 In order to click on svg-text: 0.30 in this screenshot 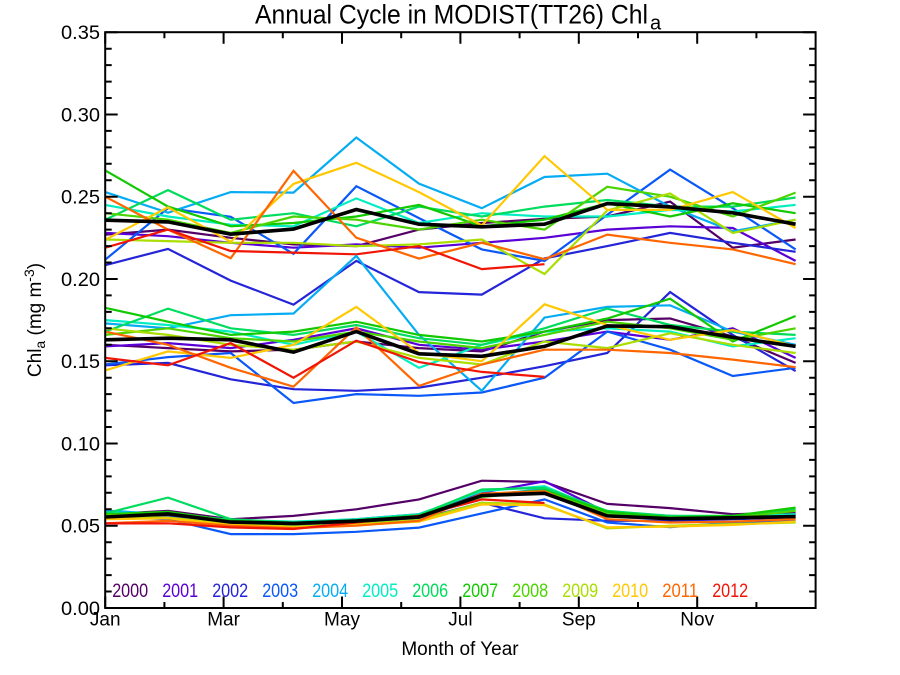, I will do `click(80, 116)`.